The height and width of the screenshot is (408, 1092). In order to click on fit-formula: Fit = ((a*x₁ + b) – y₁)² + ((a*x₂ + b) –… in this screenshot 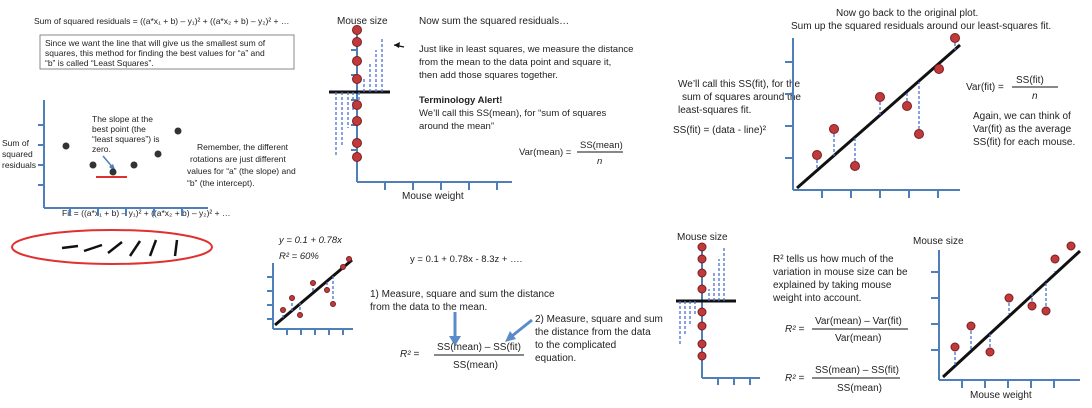, I will do `click(146, 213)`.